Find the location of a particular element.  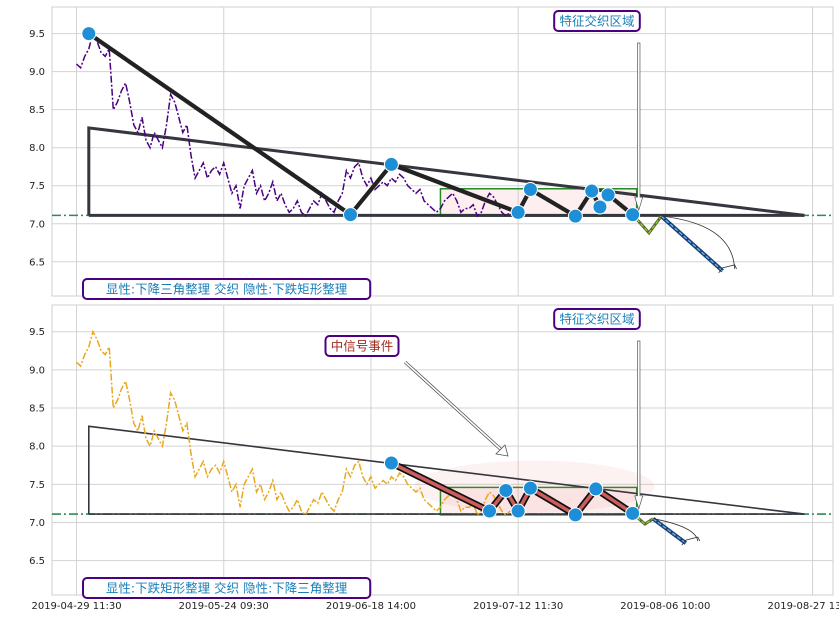

signal-label-box is located at coordinates (362, 346).